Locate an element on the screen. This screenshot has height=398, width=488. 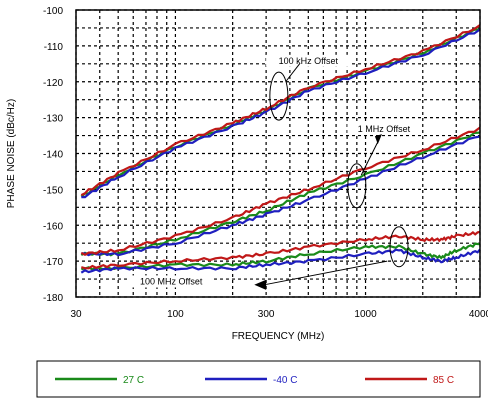
y-tick-label: -120 is located at coordinates (53, 83).